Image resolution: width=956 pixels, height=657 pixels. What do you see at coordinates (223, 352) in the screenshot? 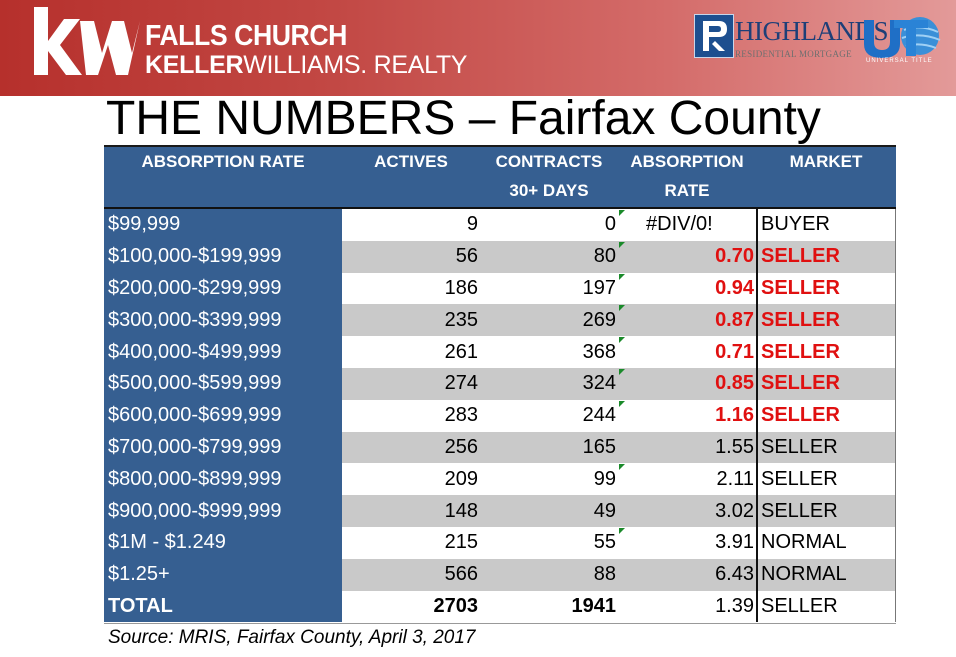
I see `row-range: $400,000-$499,999` at bounding box center [223, 352].